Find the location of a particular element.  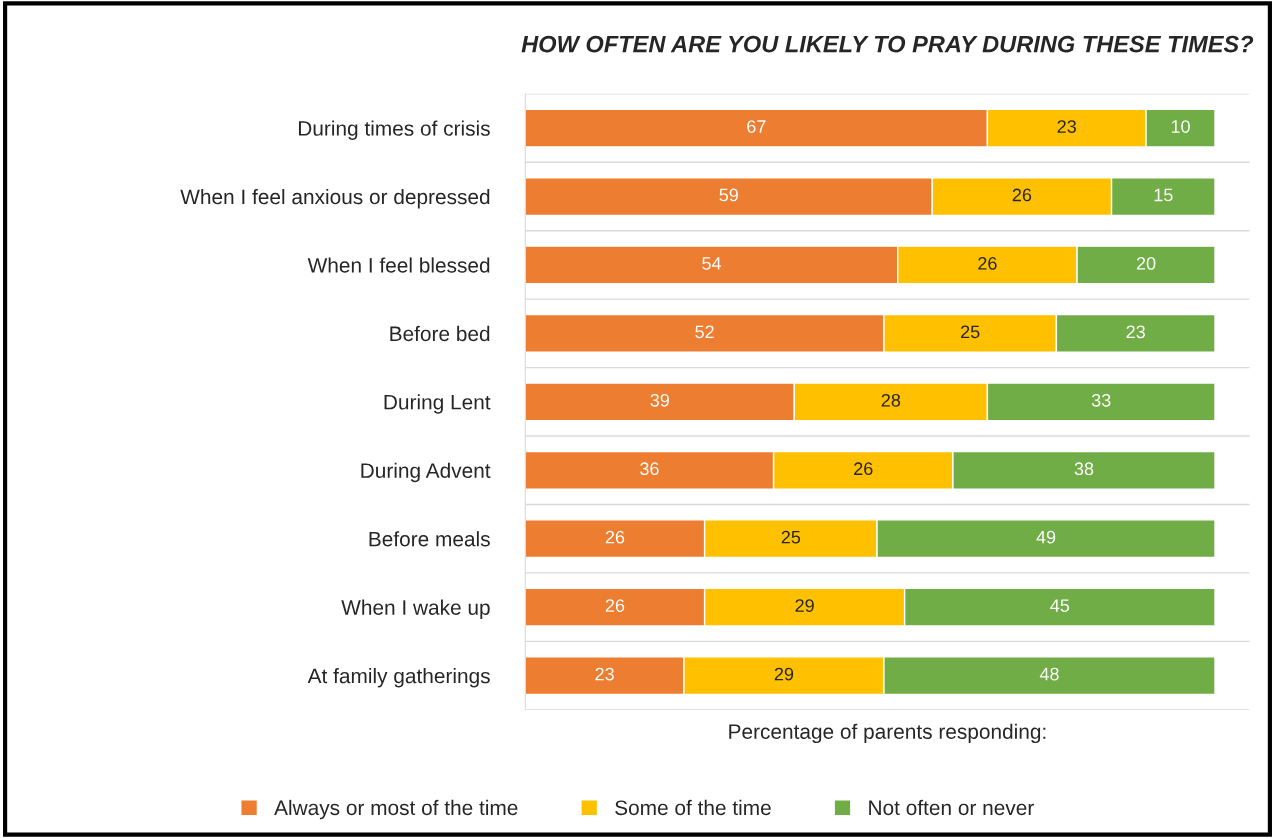

data-label: 45 is located at coordinates (1060, 605).